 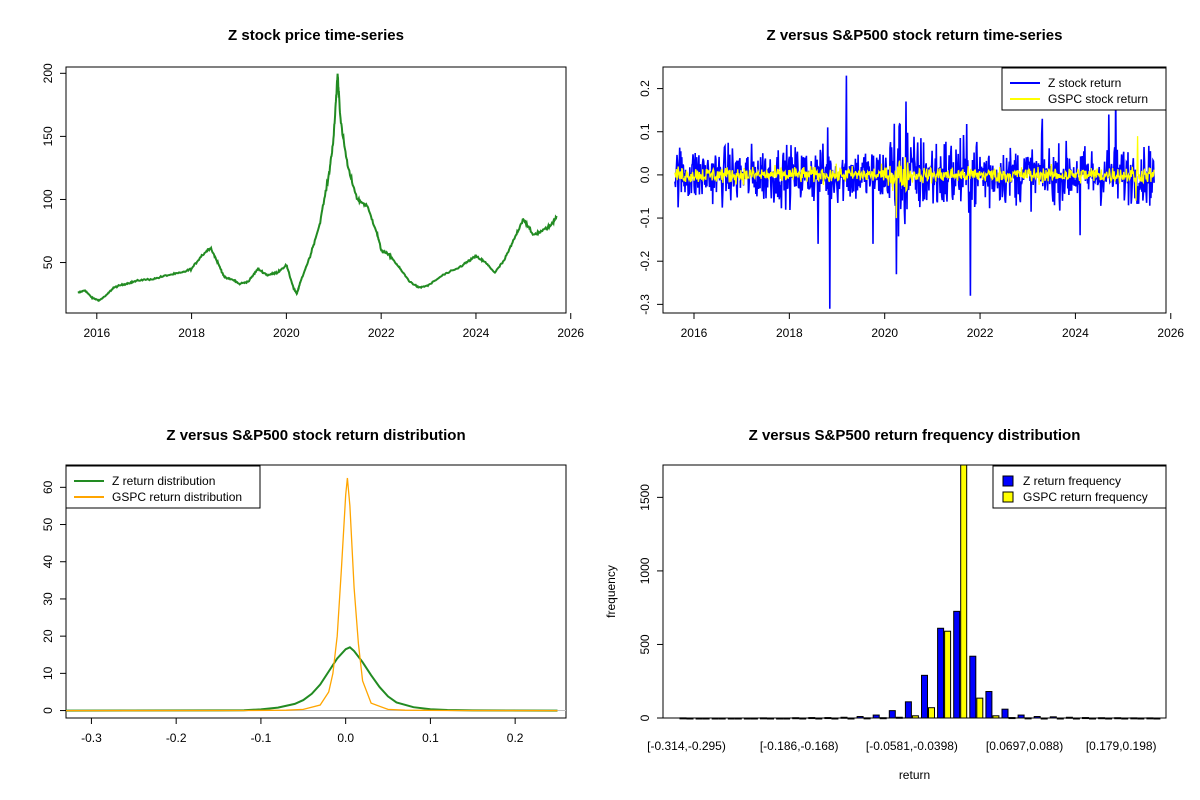 What do you see at coordinates (286, 333) in the screenshot?
I see `x-tick-label: 2020` at bounding box center [286, 333].